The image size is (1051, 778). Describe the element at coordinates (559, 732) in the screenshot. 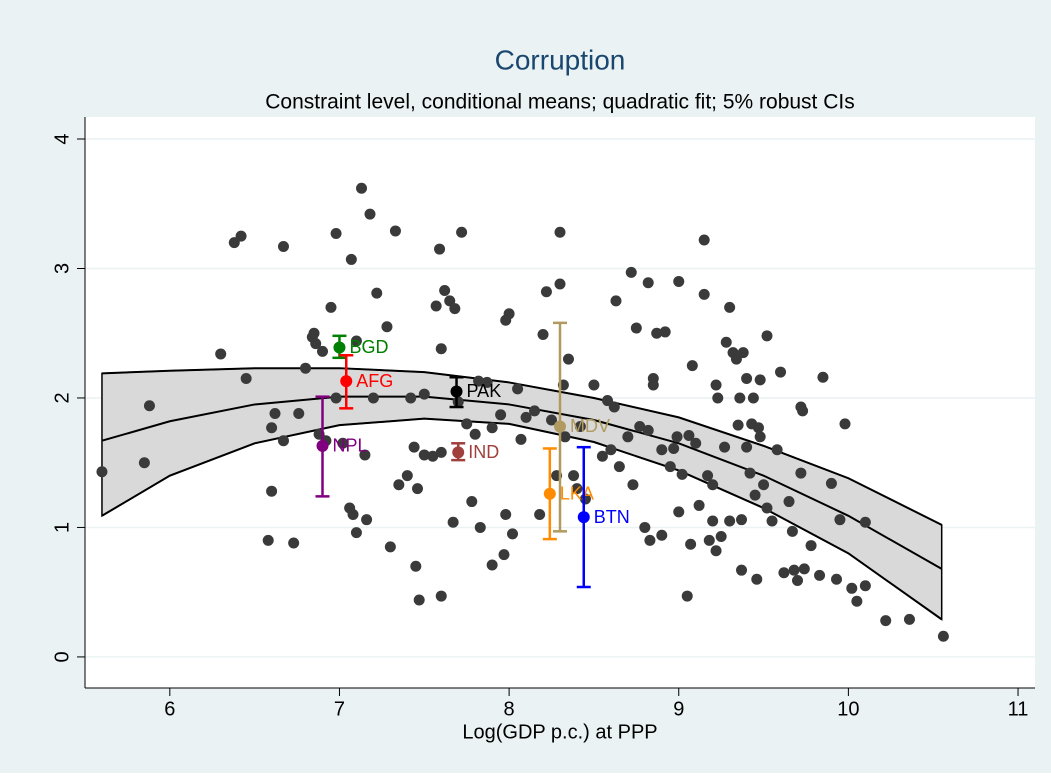

I see `x-axis-label: Log(GDP p.c.) at PPP` at that location.